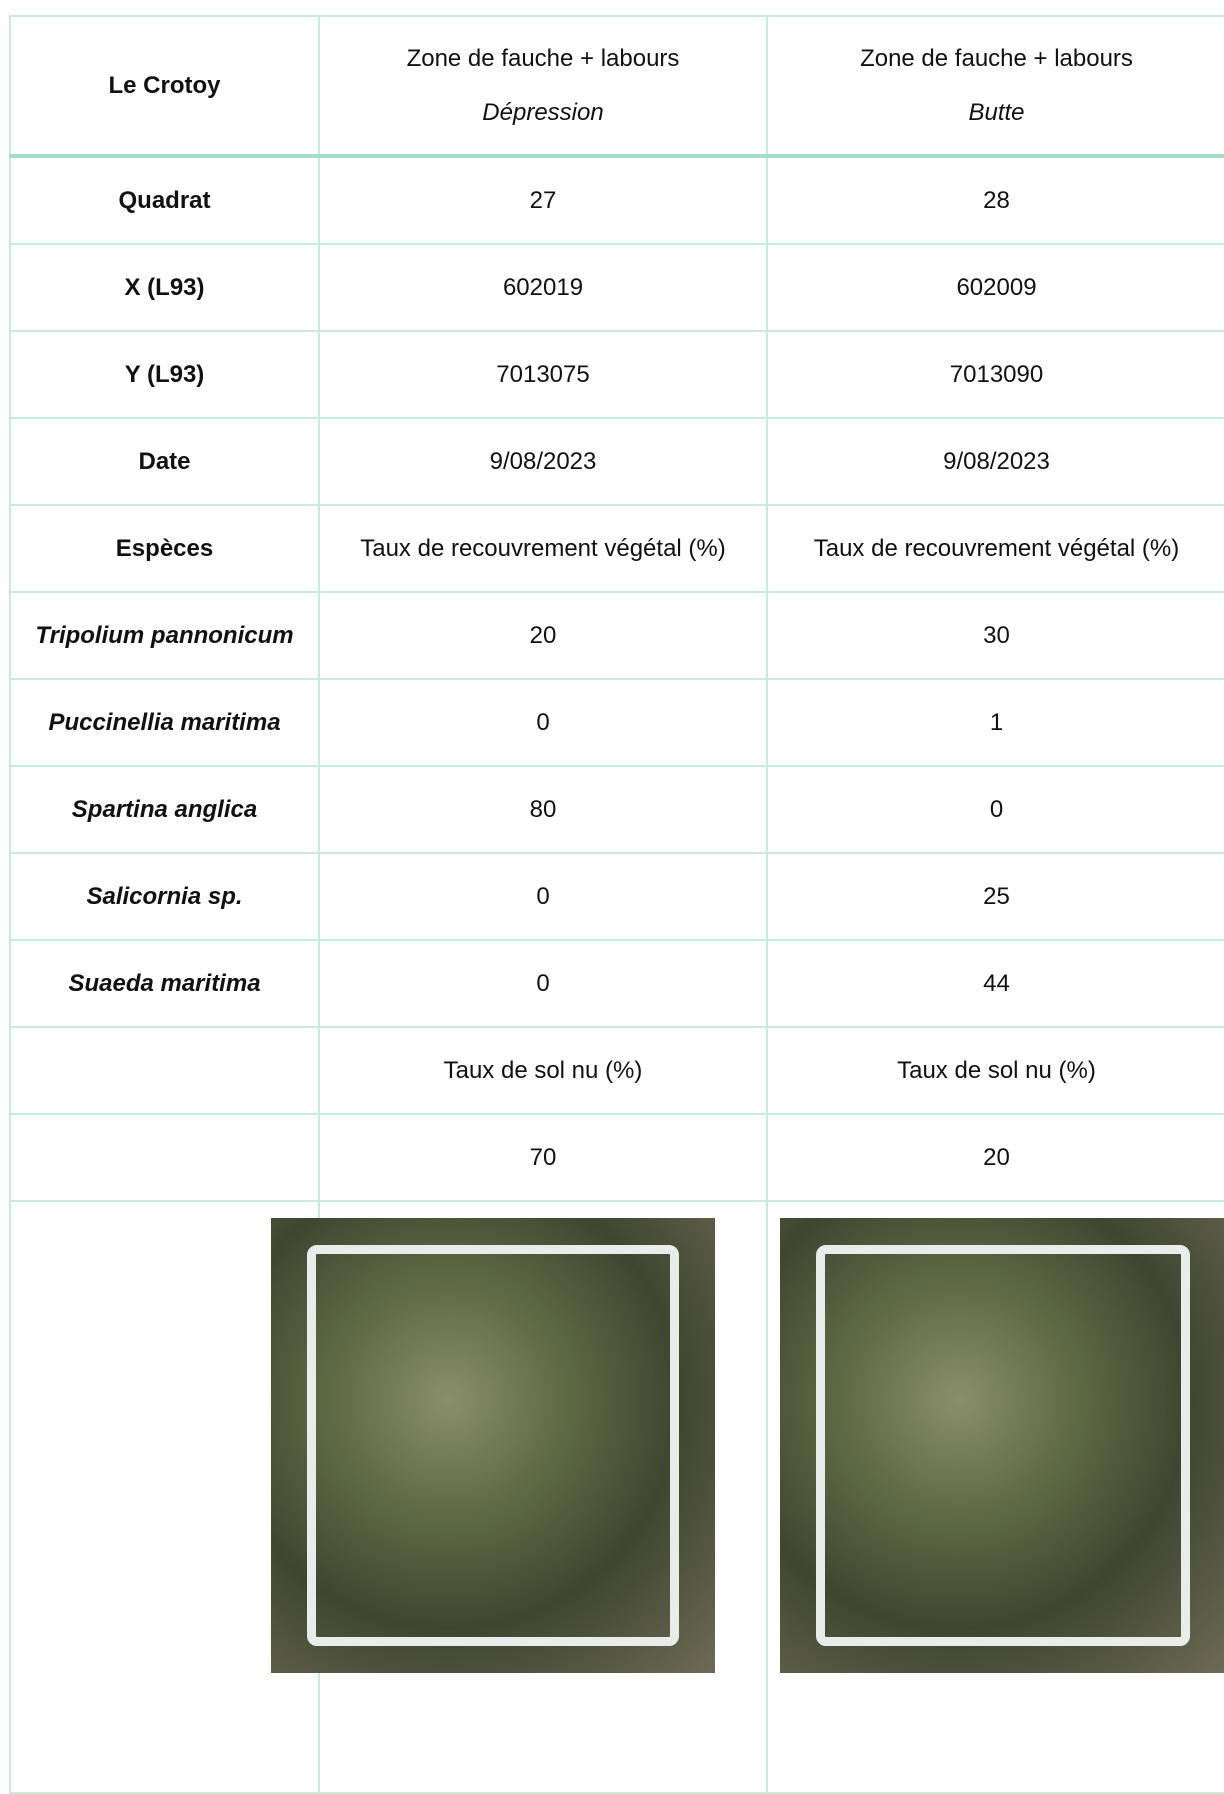 This screenshot has height=1794, width=1224. I want to click on table-row: Tripolium pannonicum 20 30, so click(616, 635).